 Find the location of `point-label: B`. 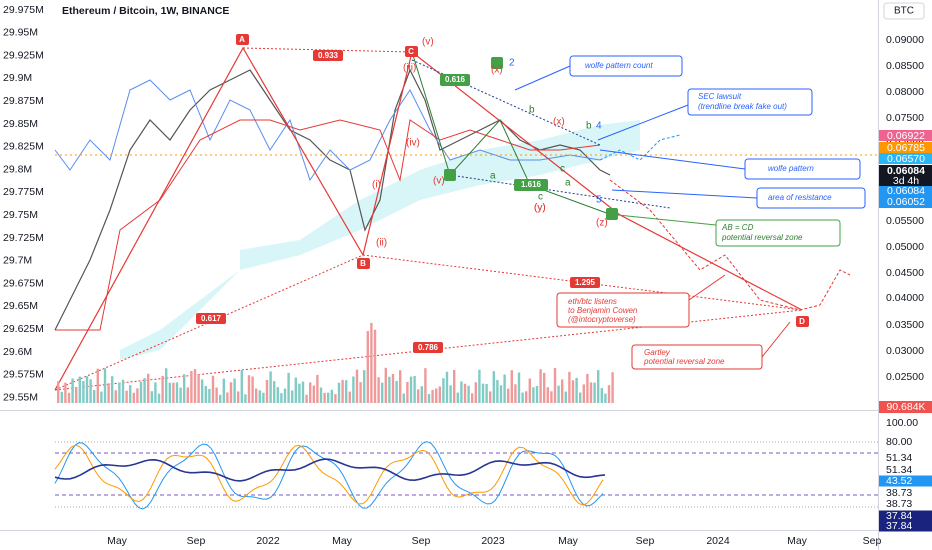

point-label: B is located at coordinates (363, 263).